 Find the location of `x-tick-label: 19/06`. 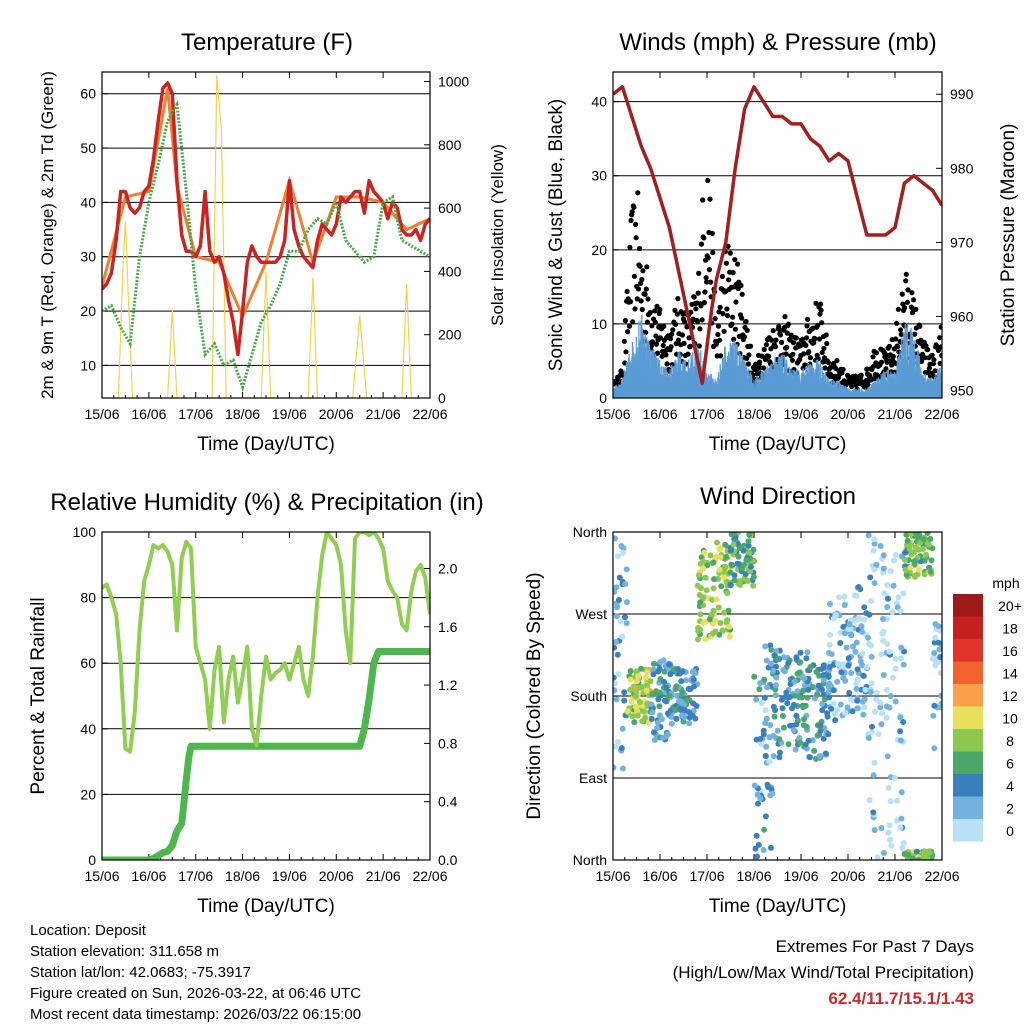

x-tick-label: 19/06 is located at coordinates (289, 876).